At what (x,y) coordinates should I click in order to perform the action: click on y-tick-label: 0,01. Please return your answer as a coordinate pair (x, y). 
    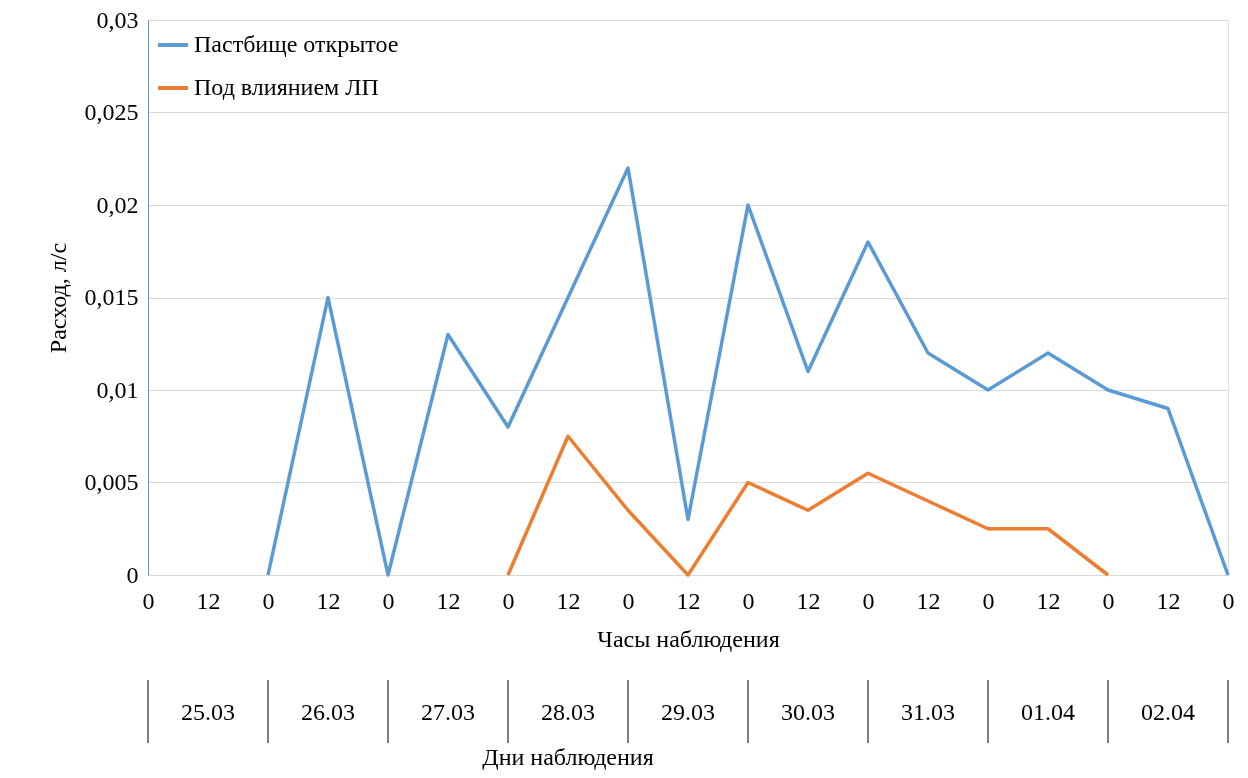
    Looking at the image, I should click on (117, 389).